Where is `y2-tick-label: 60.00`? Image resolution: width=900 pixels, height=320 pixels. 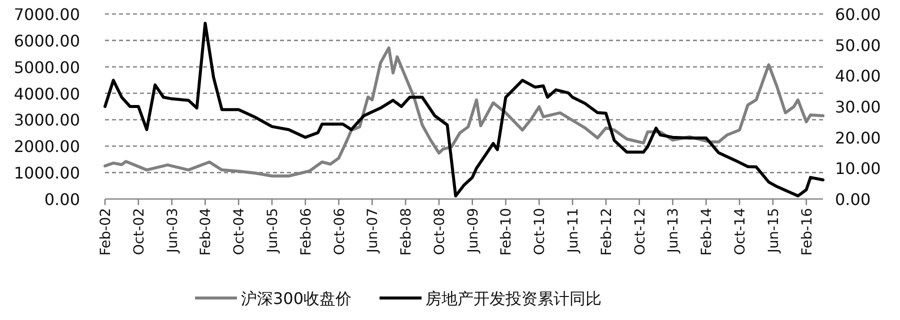 y2-tick-label: 60.00 is located at coordinates (858, 14).